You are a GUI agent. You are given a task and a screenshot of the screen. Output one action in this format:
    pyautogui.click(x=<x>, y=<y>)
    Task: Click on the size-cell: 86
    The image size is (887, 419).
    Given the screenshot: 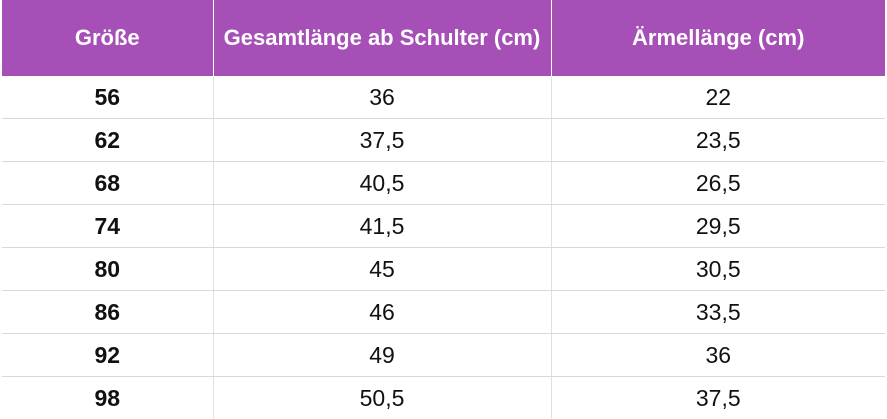 What is the action you would take?
    pyautogui.click(x=107, y=312)
    